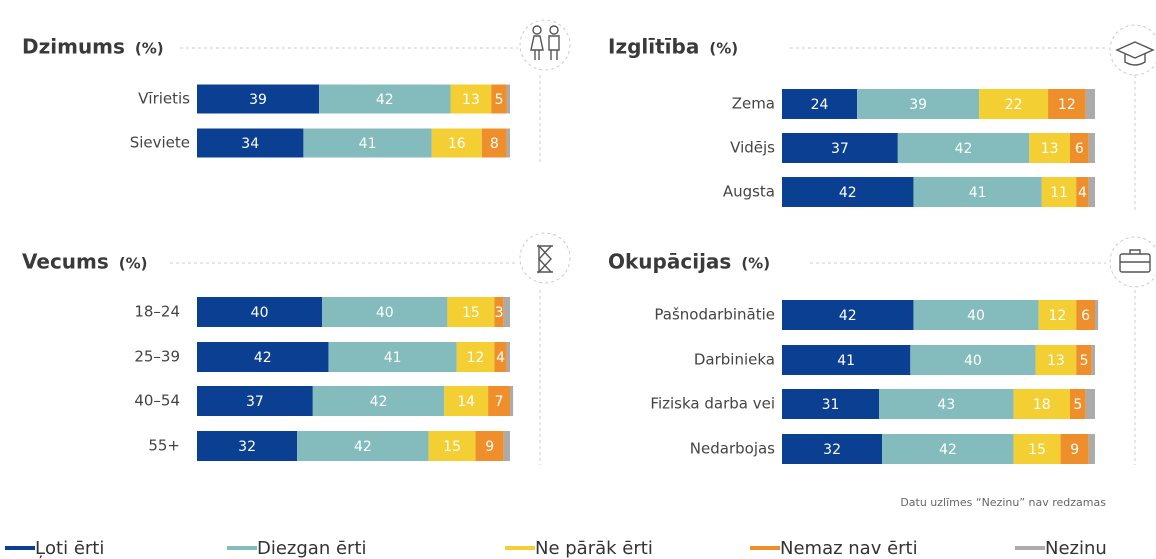  I want to click on data-label: 34, so click(250, 144).